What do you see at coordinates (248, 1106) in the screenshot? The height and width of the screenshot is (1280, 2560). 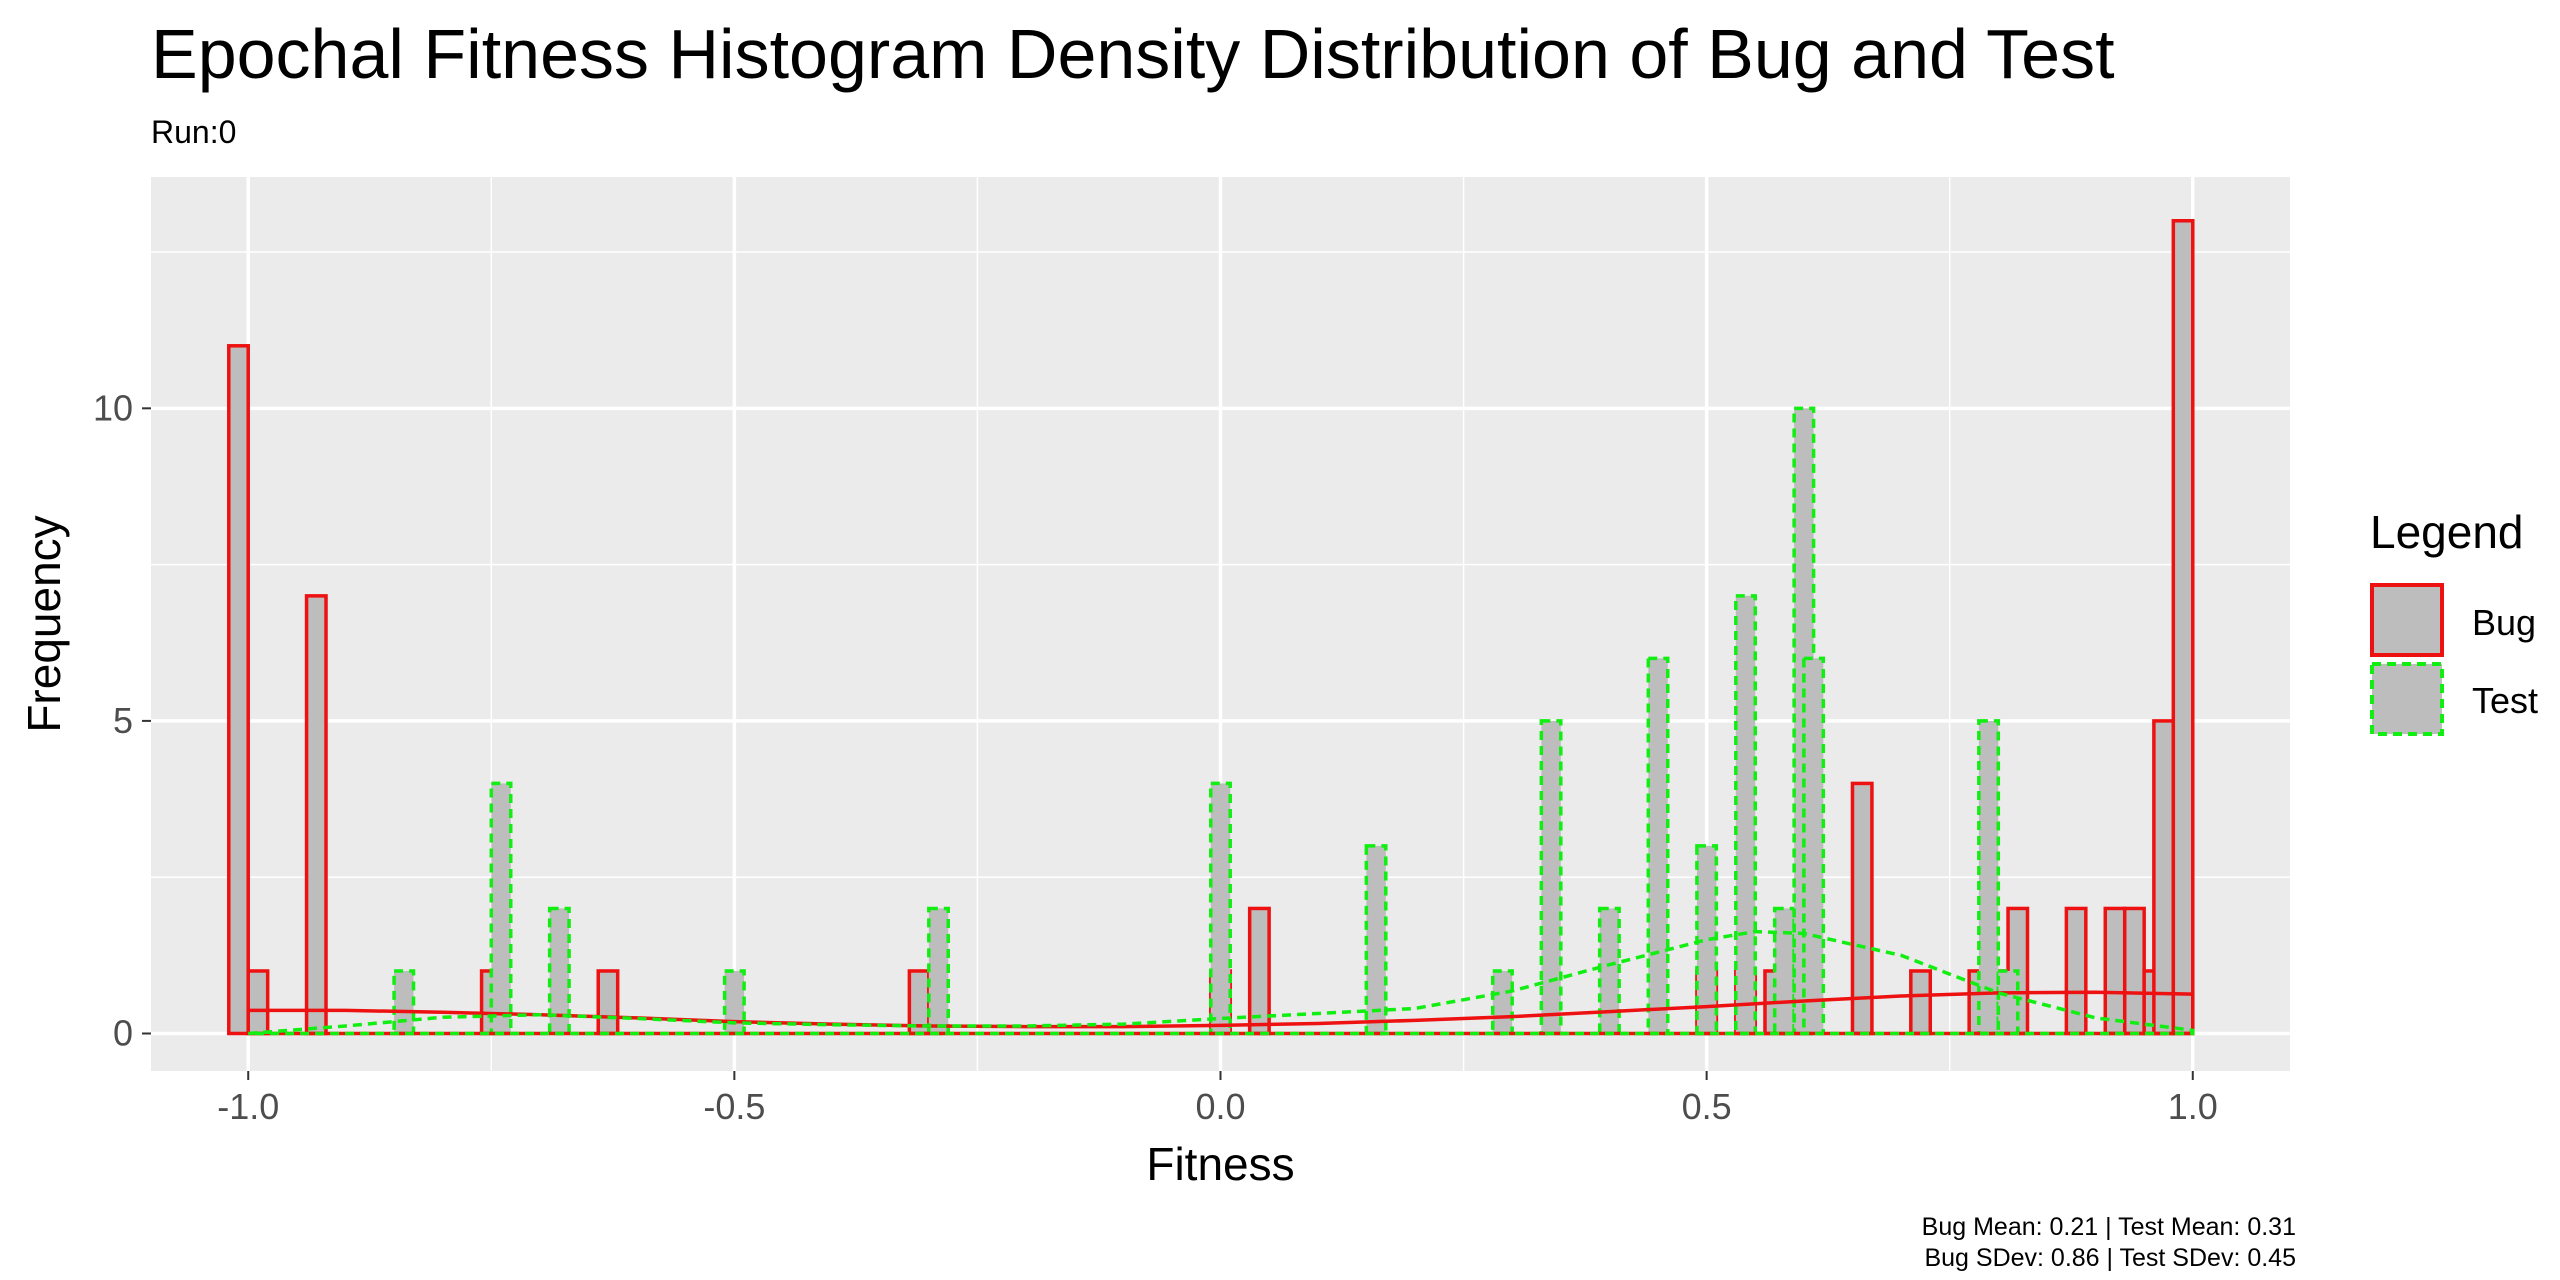 I see `x-tick-label: -1.0` at bounding box center [248, 1106].